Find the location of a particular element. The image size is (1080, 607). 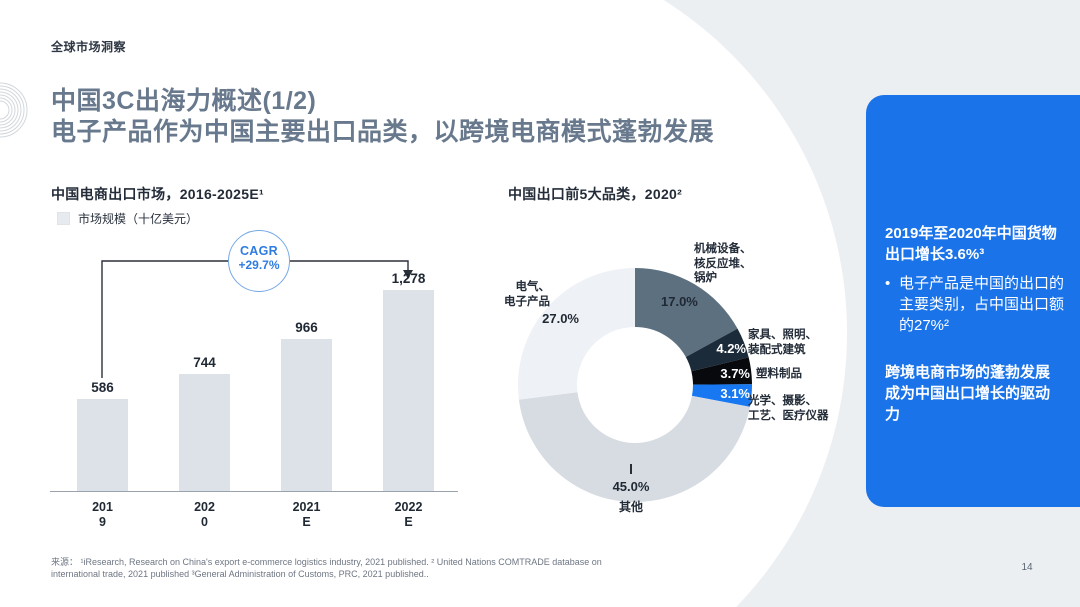

donut-label-machinery: 机械设备、 核反应堆、 锅炉 is located at coordinates (723, 263).